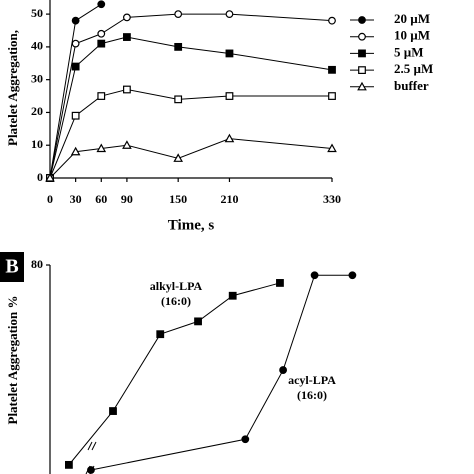 This screenshot has height=474, width=474. What do you see at coordinates (412, 18) in the screenshot?
I see `legend-label: 20 µM` at bounding box center [412, 18].